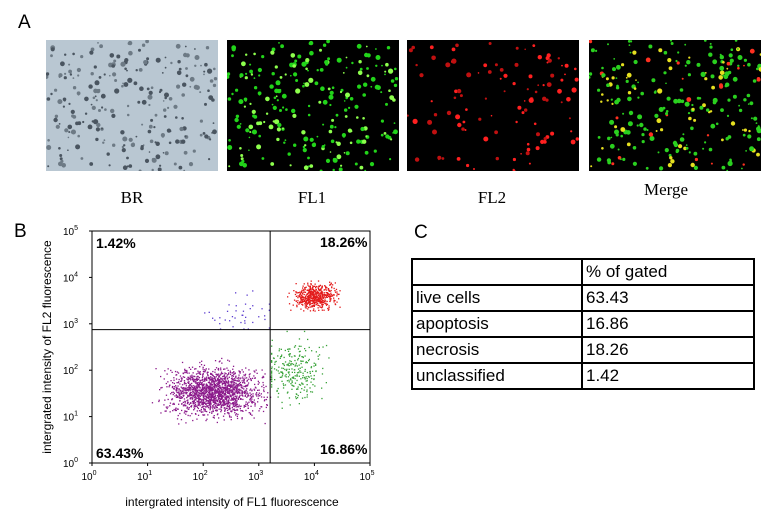 The image size is (764, 519). I want to click on y-tick-label: 104, so click(70, 277).